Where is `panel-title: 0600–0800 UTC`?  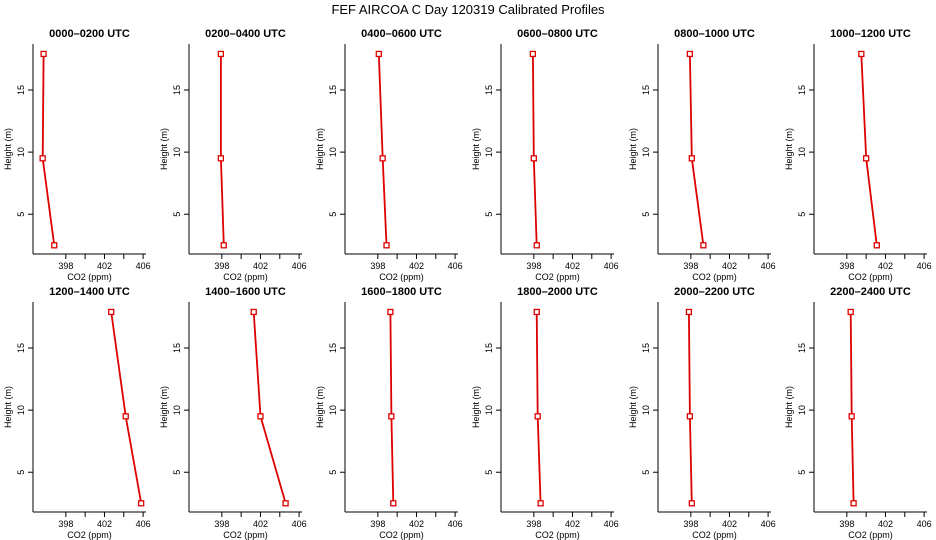
panel-title: 0600–0800 UTC is located at coordinates (557, 34).